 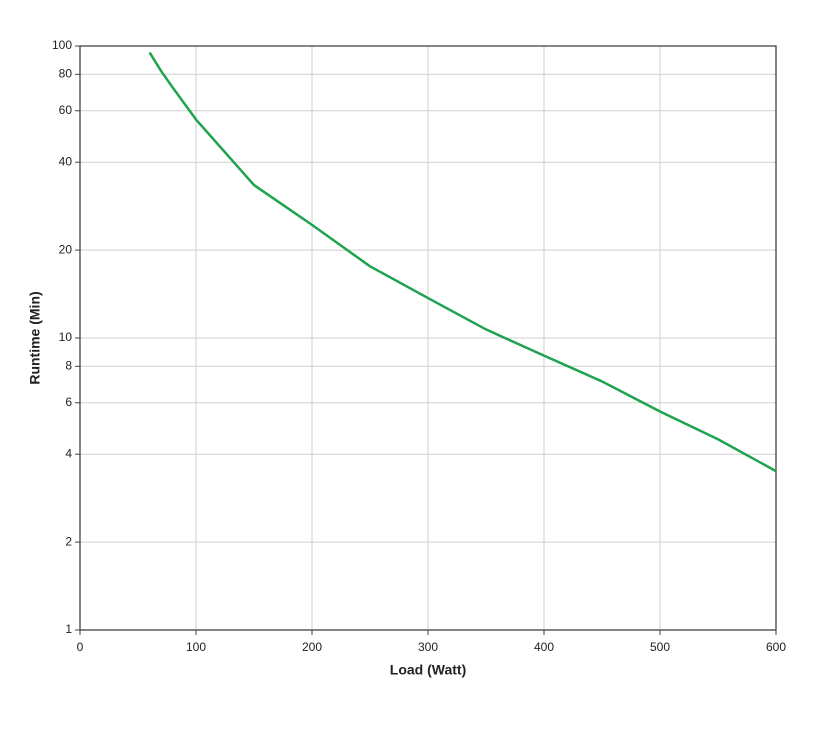 I want to click on y-tick-label: 20, so click(x=66, y=249).